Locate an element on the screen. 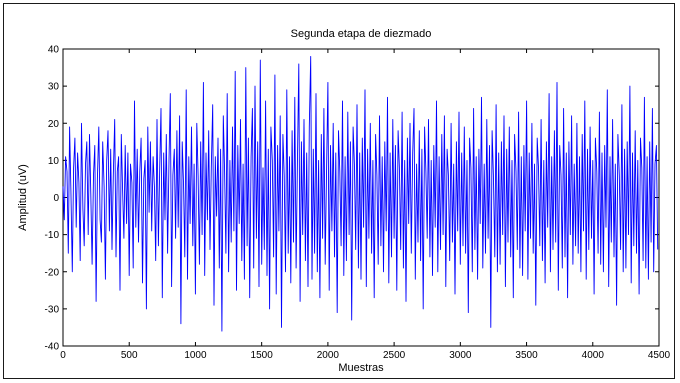 Image resolution: width=680 pixels, height=383 pixels. y-tick-label: 30 is located at coordinates (54, 87).